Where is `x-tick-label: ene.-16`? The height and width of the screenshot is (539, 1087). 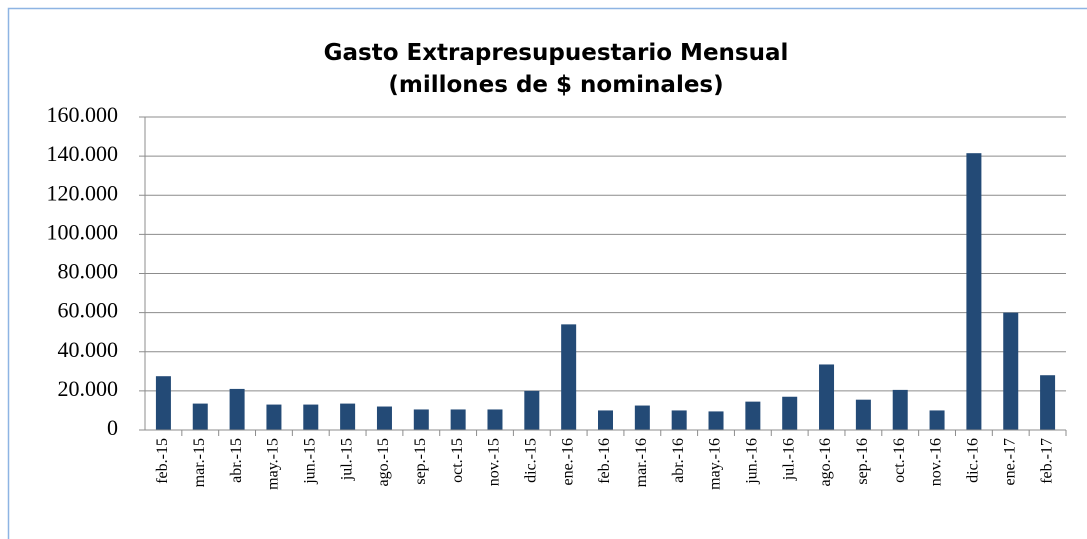
x-tick-label: ene.-16 is located at coordinates (567, 462).